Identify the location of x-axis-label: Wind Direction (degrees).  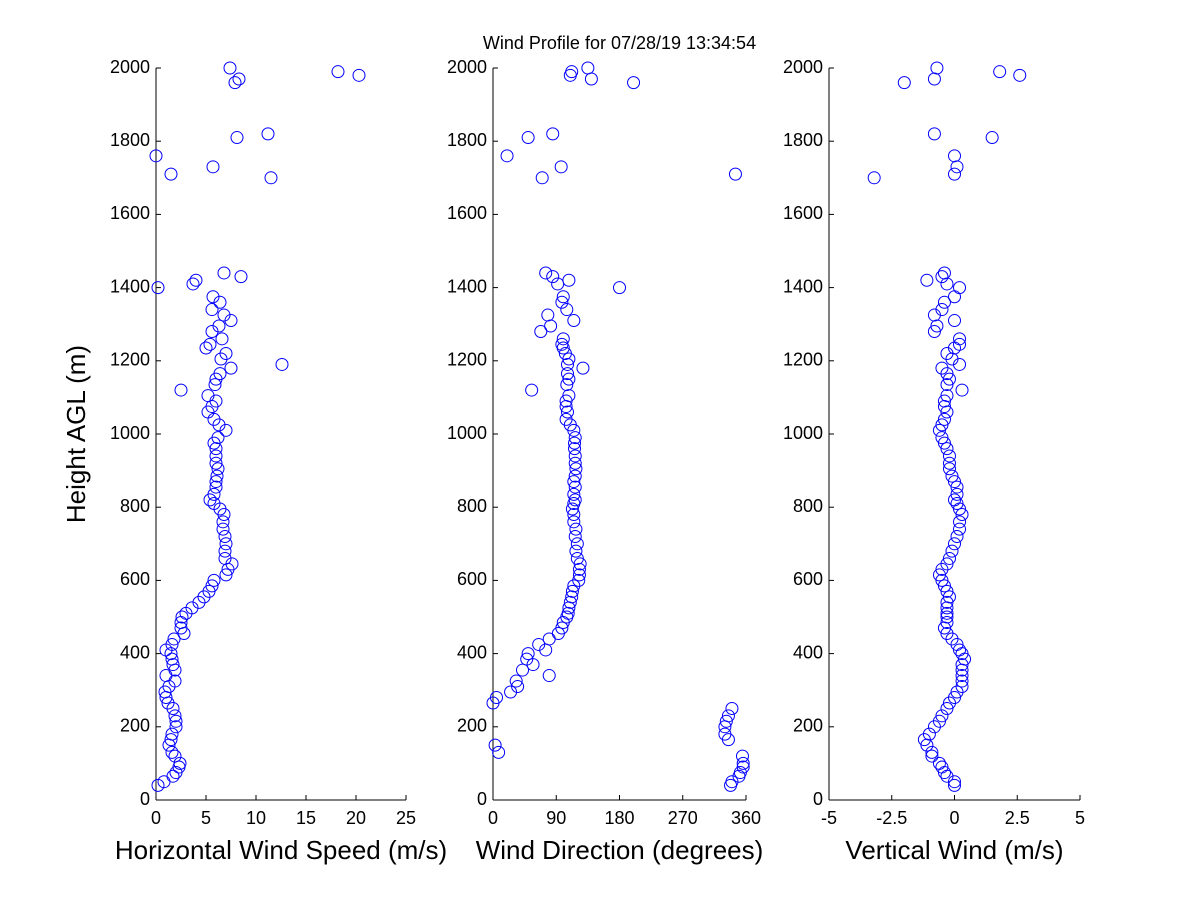
(620, 850).